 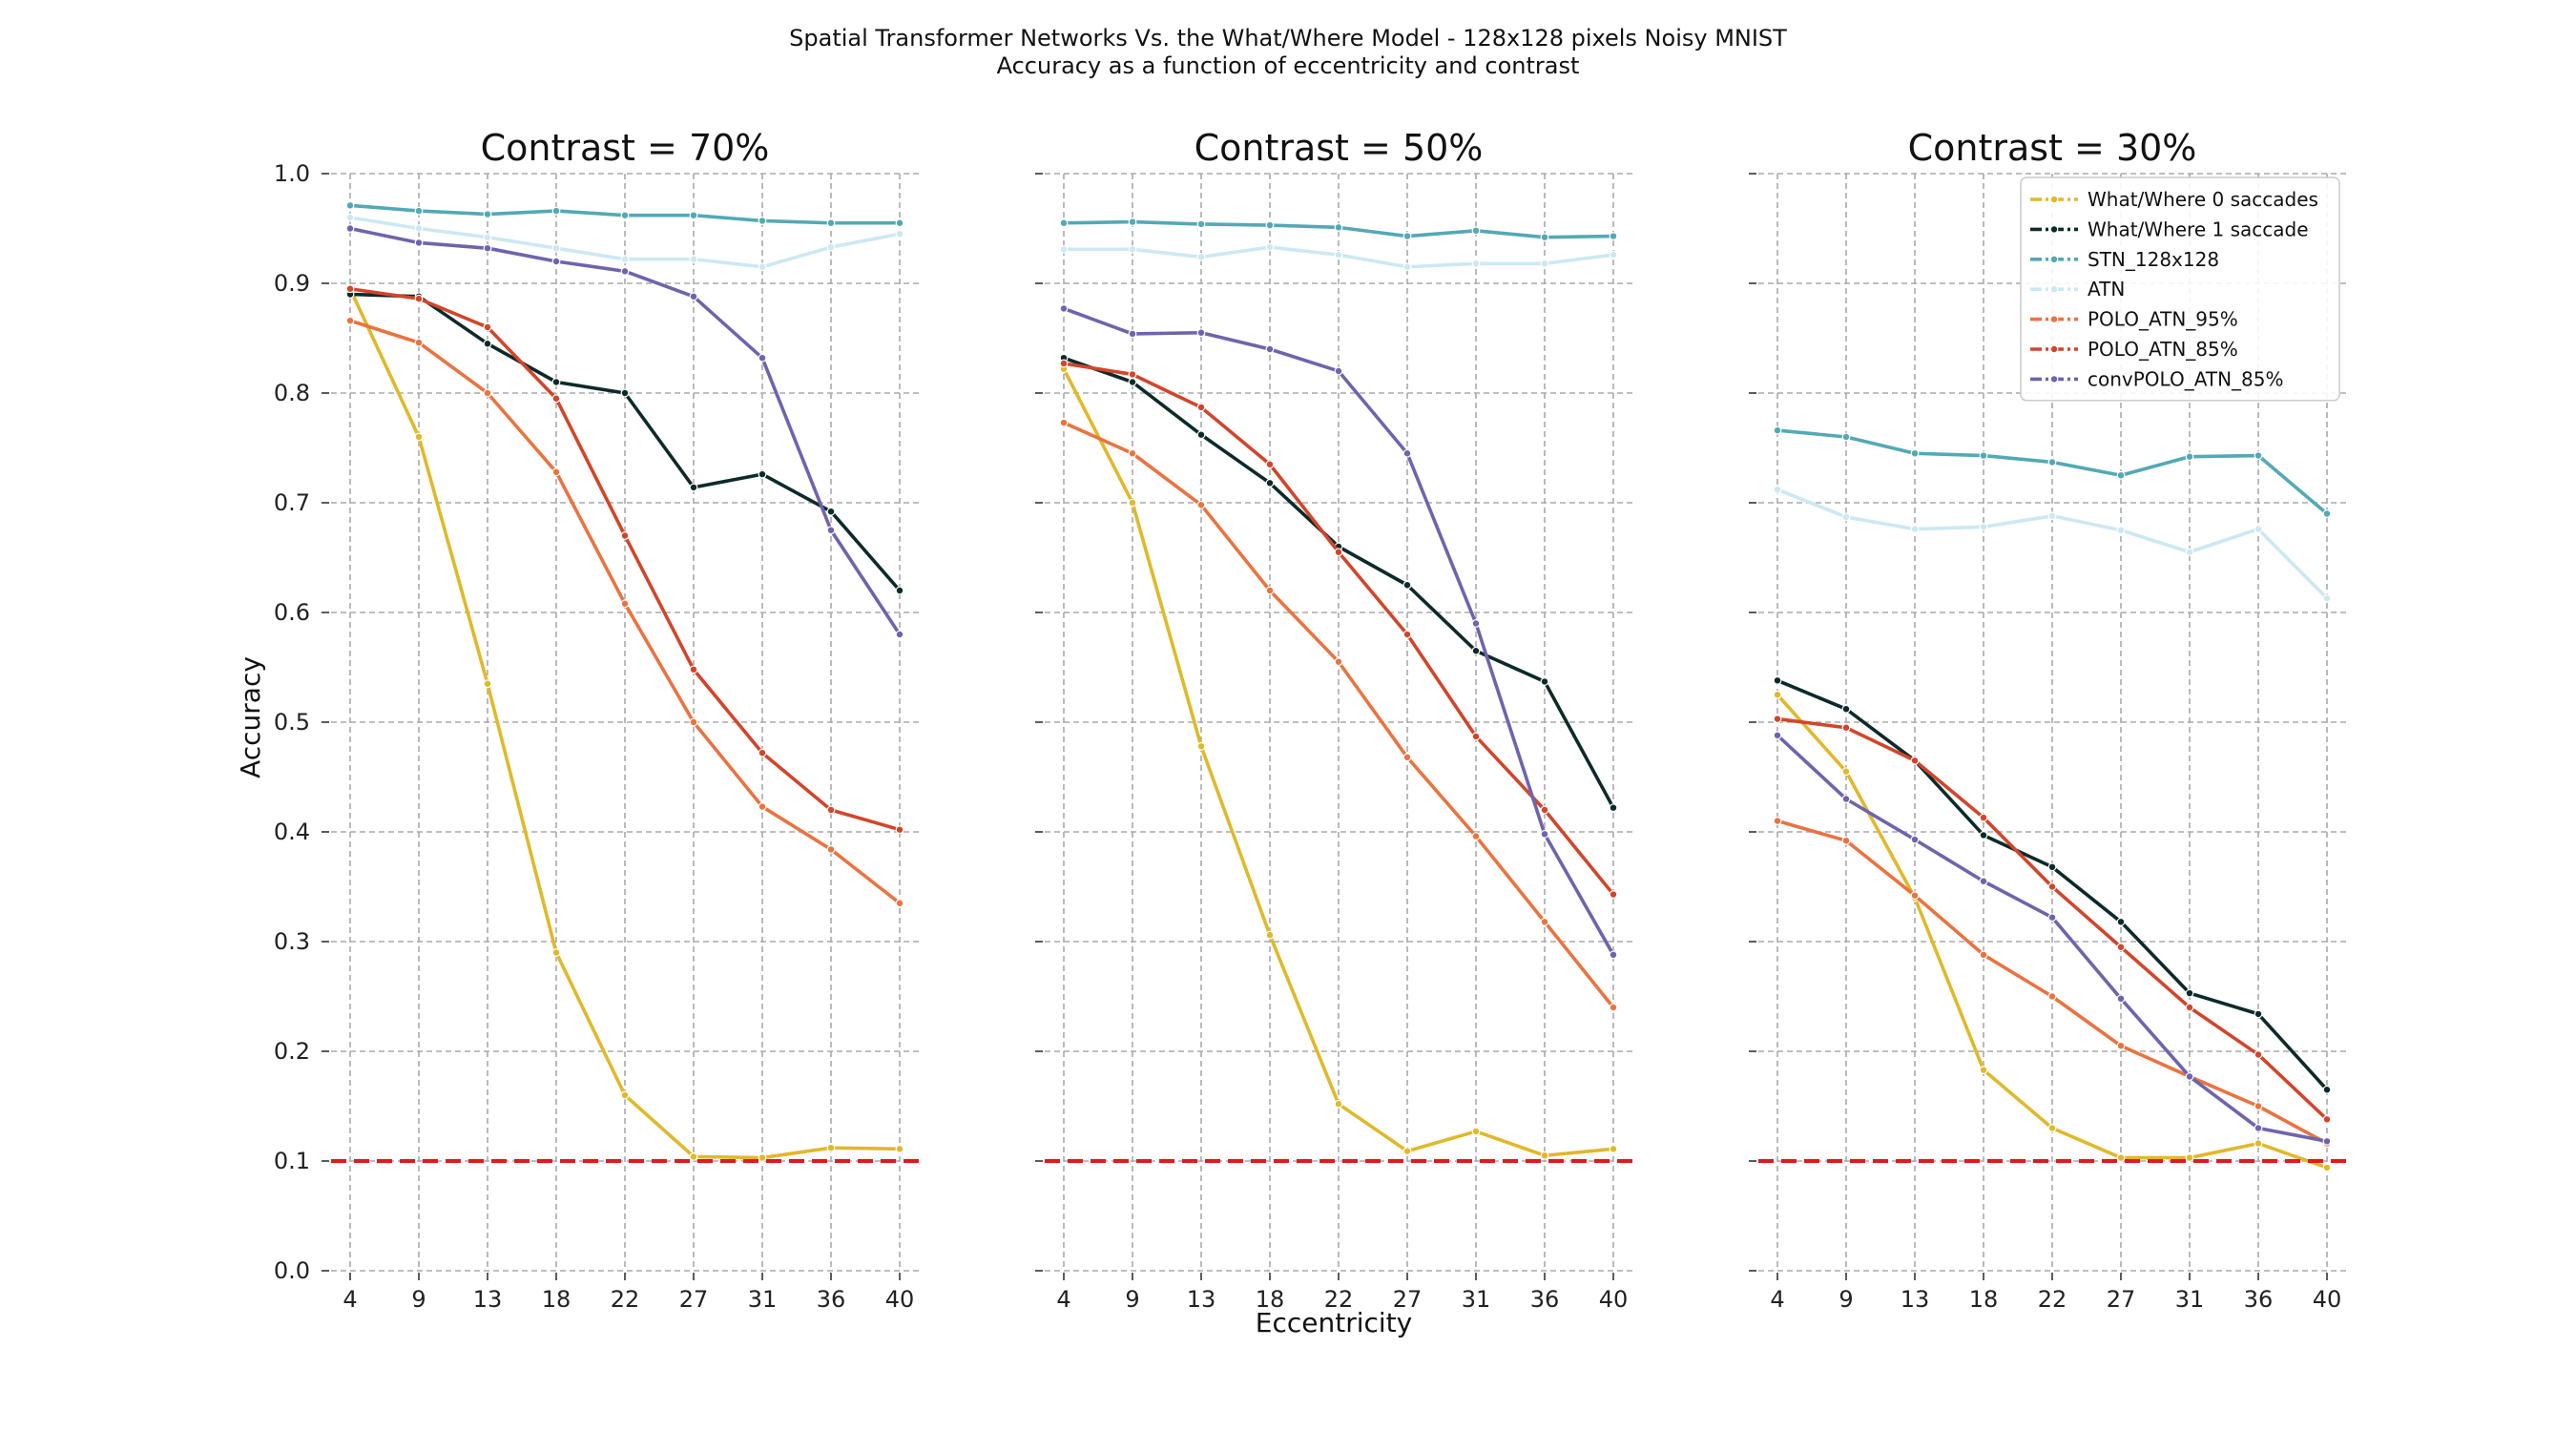 I want to click on legend-entry: What/Where 1 saccade, so click(x=2198, y=229).